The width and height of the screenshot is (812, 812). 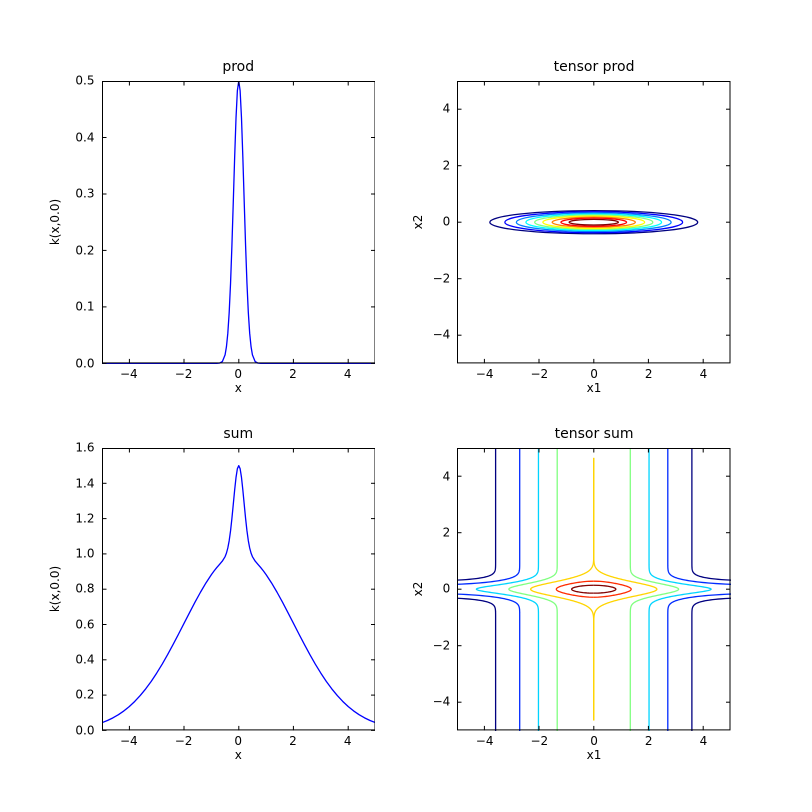 What do you see at coordinates (85, 80) in the screenshot?
I see `y-tick-label: 0.5` at bounding box center [85, 80].